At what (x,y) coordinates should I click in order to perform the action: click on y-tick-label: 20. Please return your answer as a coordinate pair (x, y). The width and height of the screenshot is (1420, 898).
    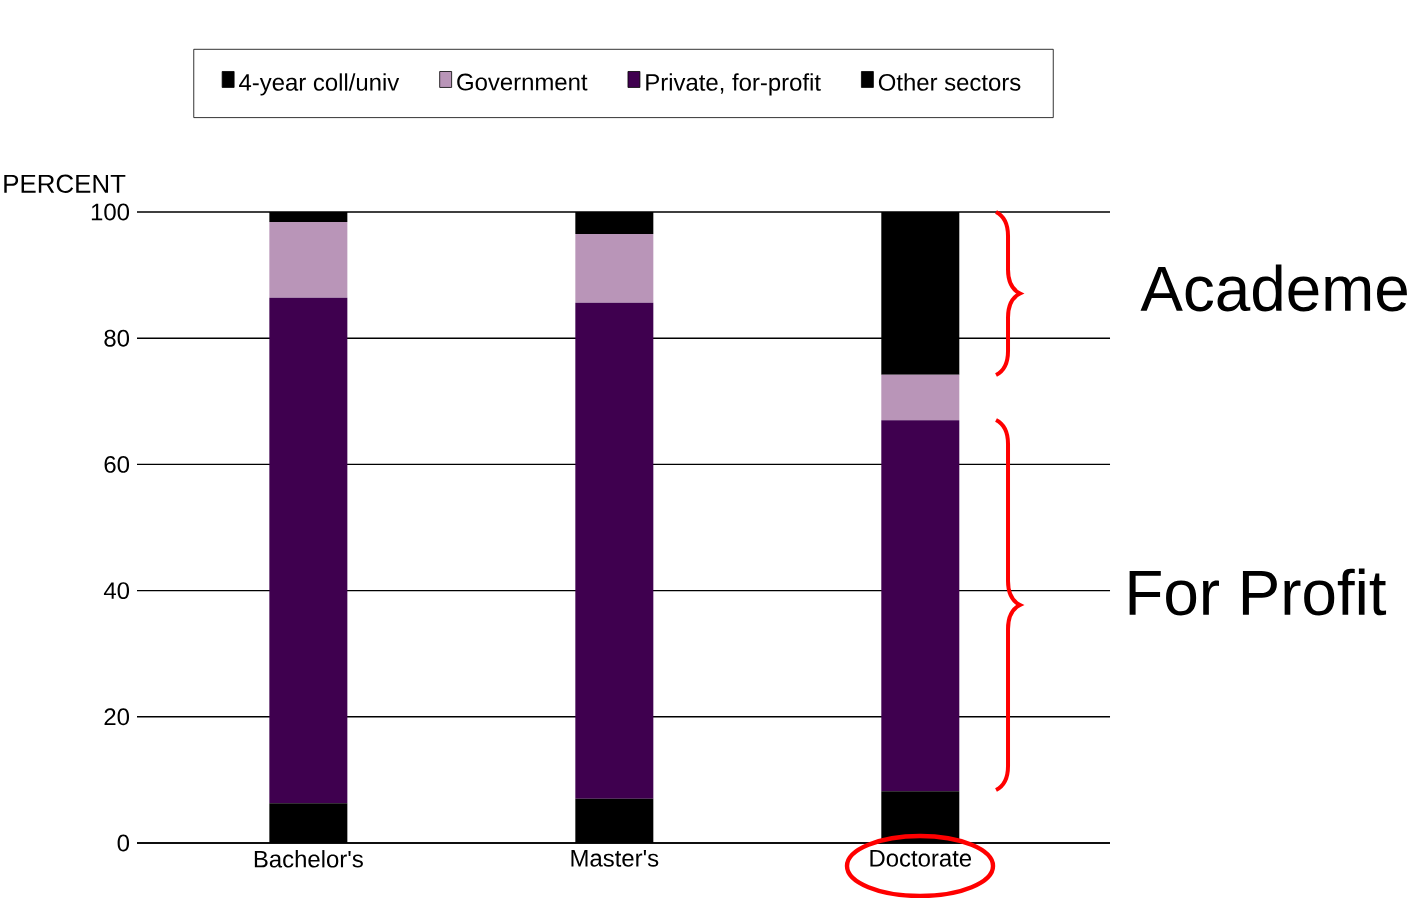
    Looking at the image, I should click on (117, 717).